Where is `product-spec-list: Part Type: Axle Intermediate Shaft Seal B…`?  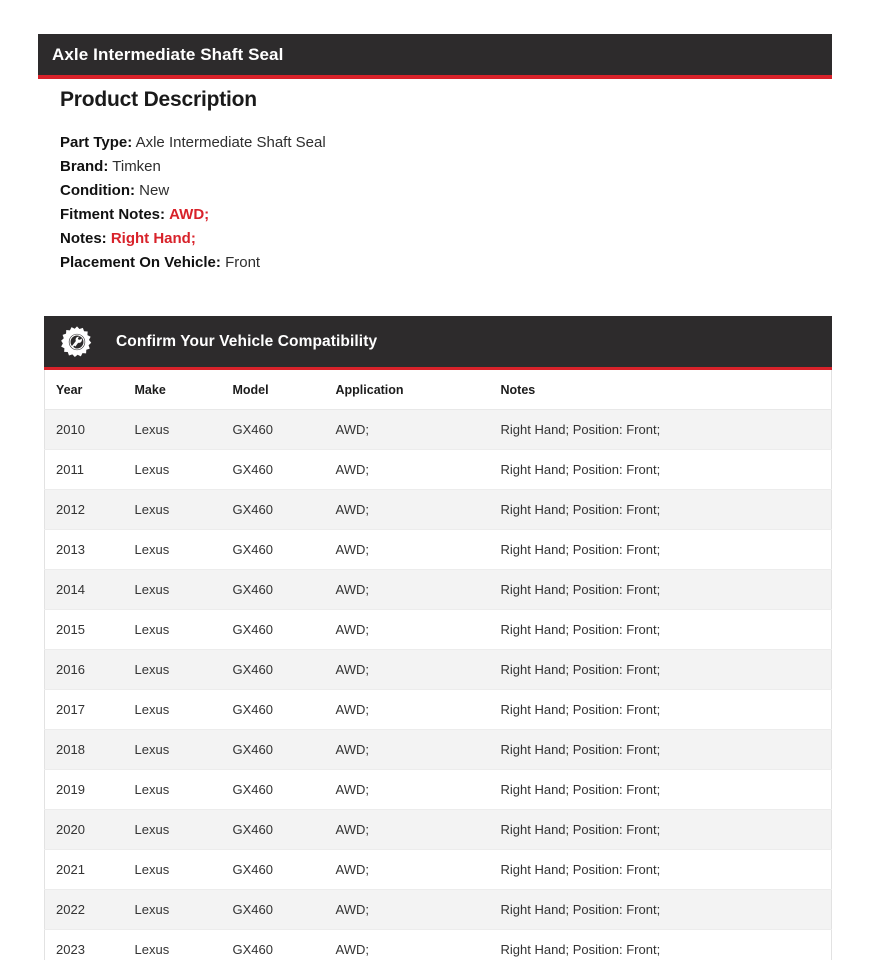 product-spec-list: Part Type: Axle Intermediate Shaft Seal B… is located at coordinates (440, 203).